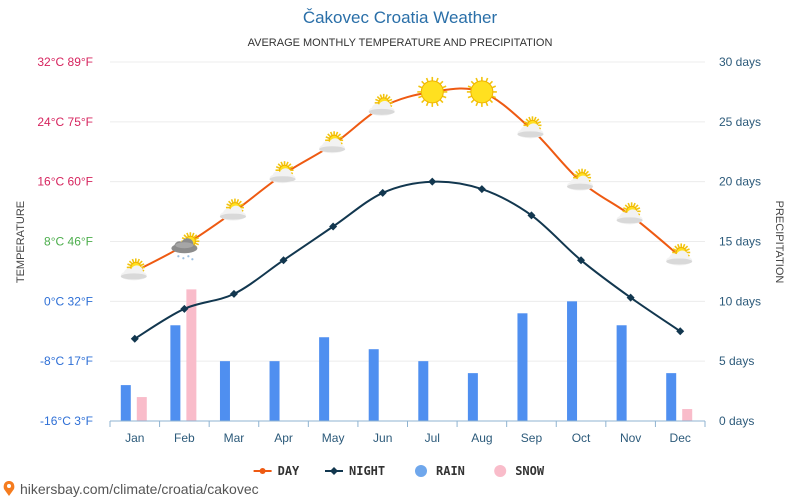 Image resolution: width=800 pixels, height=500 pixels. What do you see at coordinates (68, 242) in the screenshot?
I see `y-tick-label-temperature: 8°C 46°F` at bounding box center [68, 242].